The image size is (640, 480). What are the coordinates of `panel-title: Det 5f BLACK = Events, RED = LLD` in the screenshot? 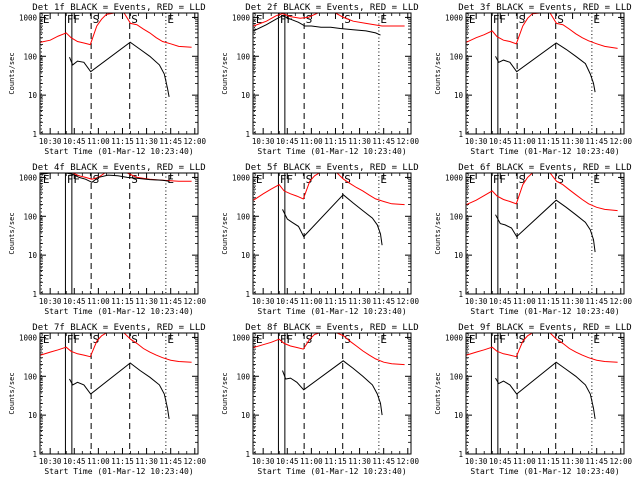 It's located at (331, 168).